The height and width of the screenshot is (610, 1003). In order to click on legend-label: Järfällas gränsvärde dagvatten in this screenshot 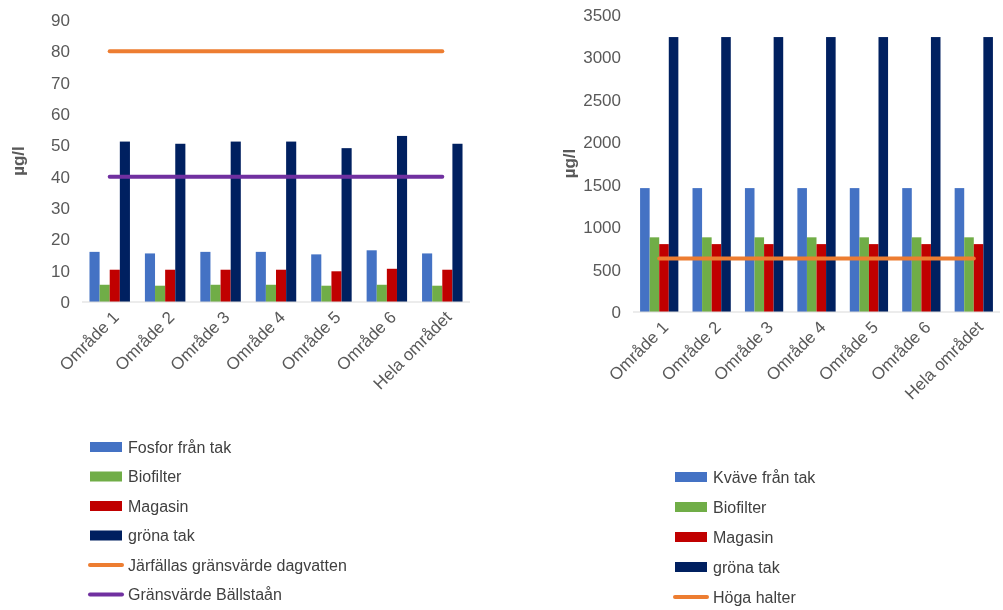, I will do `click(237, 565)`.